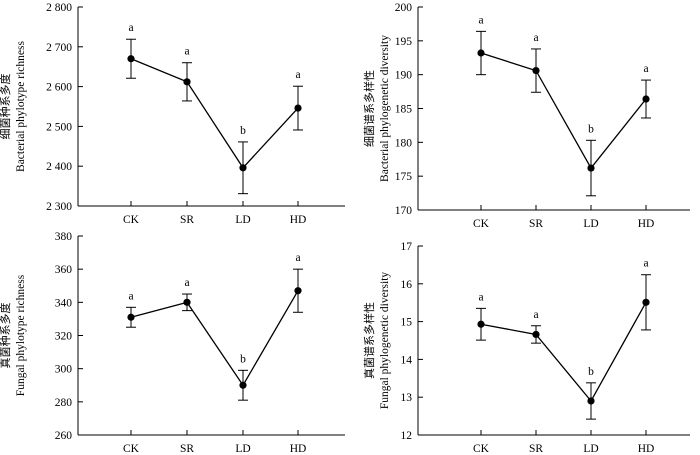 The height and width of the screenshot is (455, 700). Describe the element at coordinates (59, 48) in the screenshot. I see `y-tick-label: 2 700` at that location.